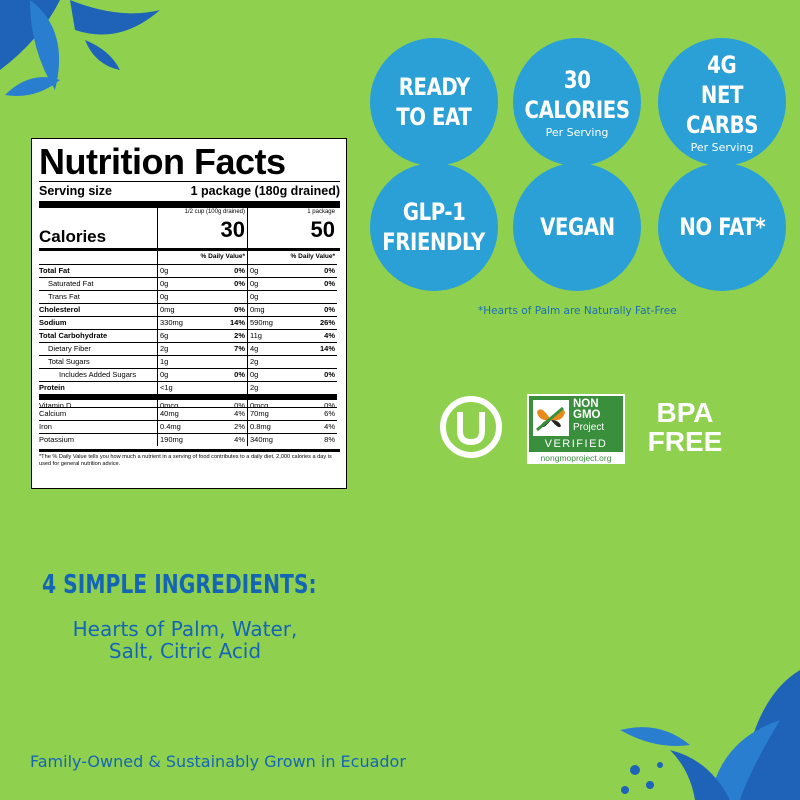  What do you see at coordinates (98, 335) in the screenshot?
I see `nutrient-name: Total Carbohydrate` at bounding box center [98, 335].